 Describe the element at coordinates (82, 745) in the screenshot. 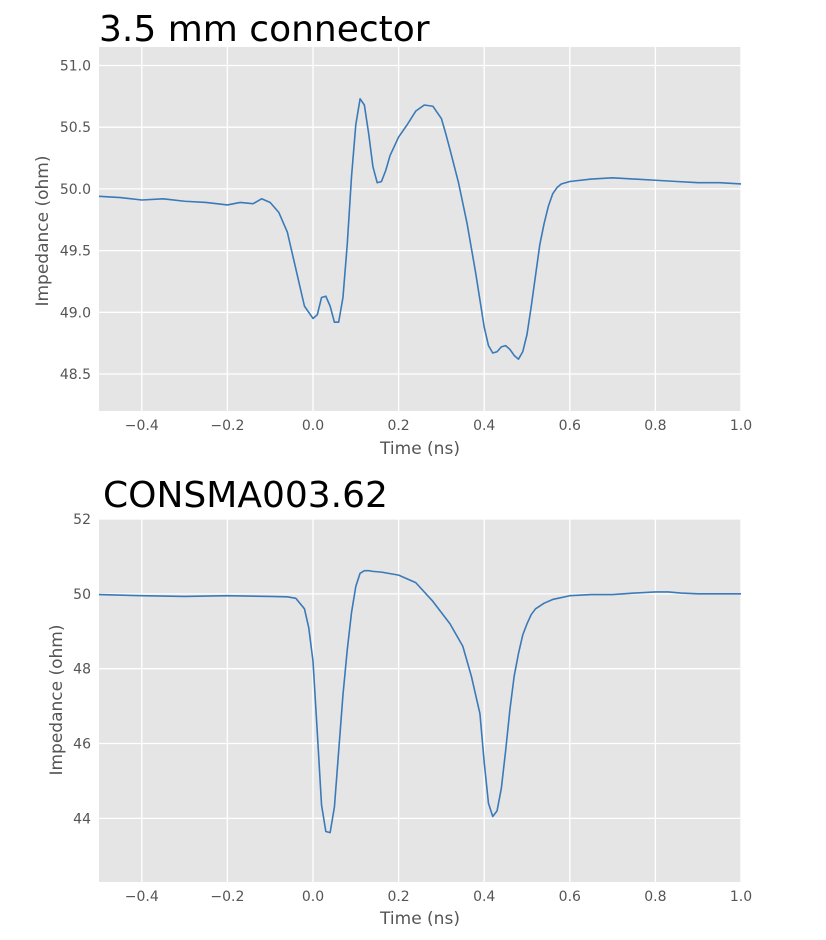

I see `y-tick-label: 46` at that location.